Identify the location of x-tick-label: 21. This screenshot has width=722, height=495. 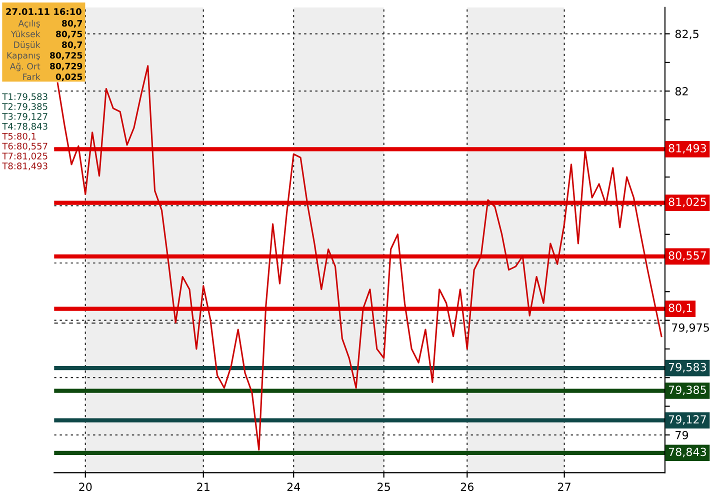
(203, 486).